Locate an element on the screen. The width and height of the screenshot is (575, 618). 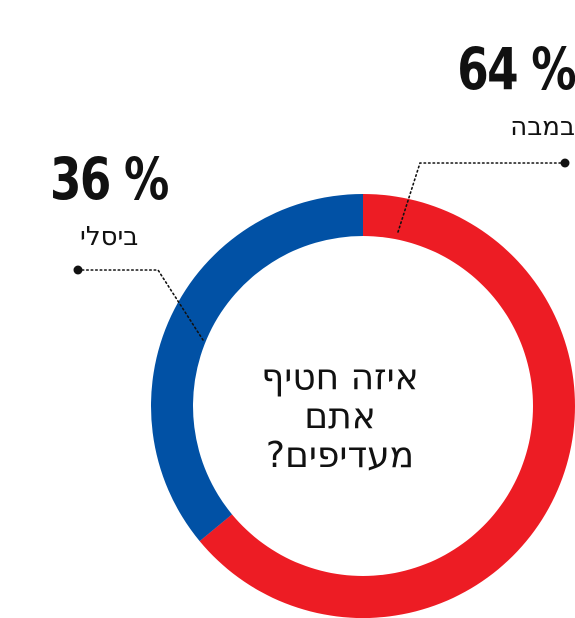
leader-dot-bisli is located at coordinates (78, 270).